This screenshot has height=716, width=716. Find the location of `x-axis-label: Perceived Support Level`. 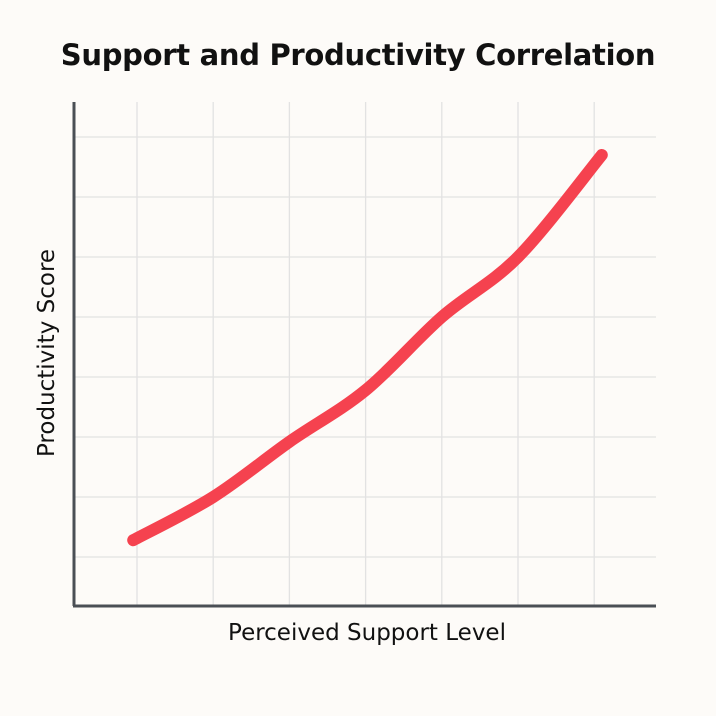

x-axis-label: Perceived Support Level is located at coordinates (367, 633).